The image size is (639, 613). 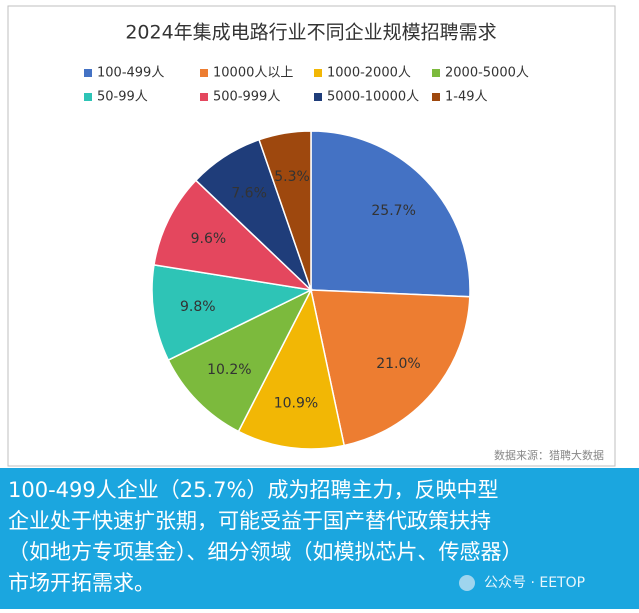 I want to click on data-label: 7.6%, so click(x=249, y=194).